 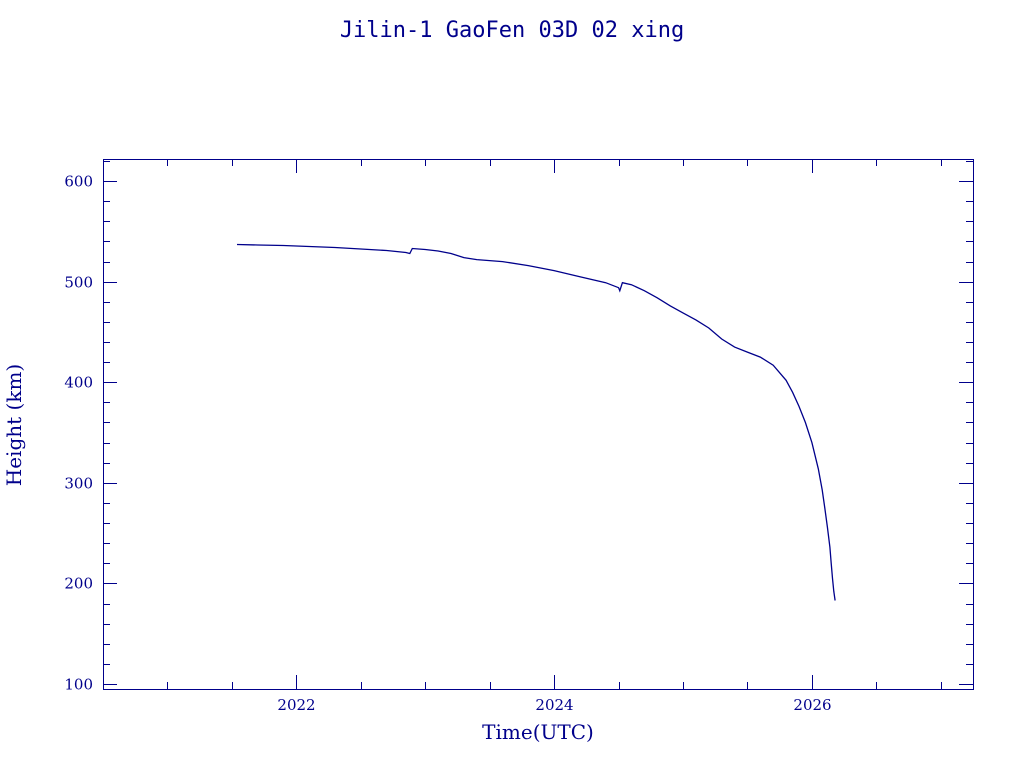 I want to click on y-tick-label: 100, so click(x=78, y=685).